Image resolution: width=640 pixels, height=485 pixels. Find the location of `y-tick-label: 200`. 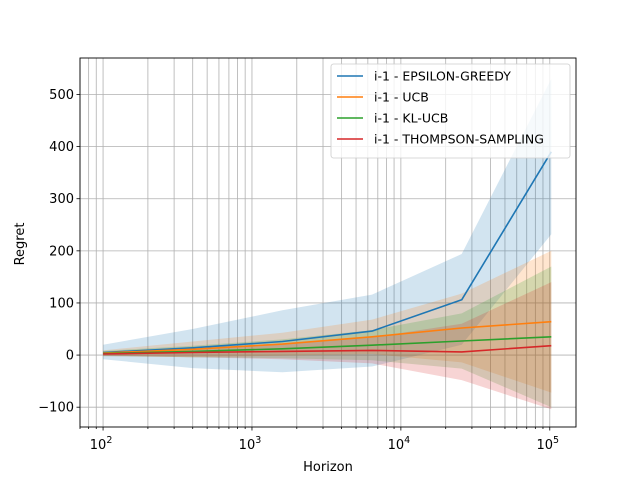

y-tick-label: 200 is located at coordinates (61, 251).